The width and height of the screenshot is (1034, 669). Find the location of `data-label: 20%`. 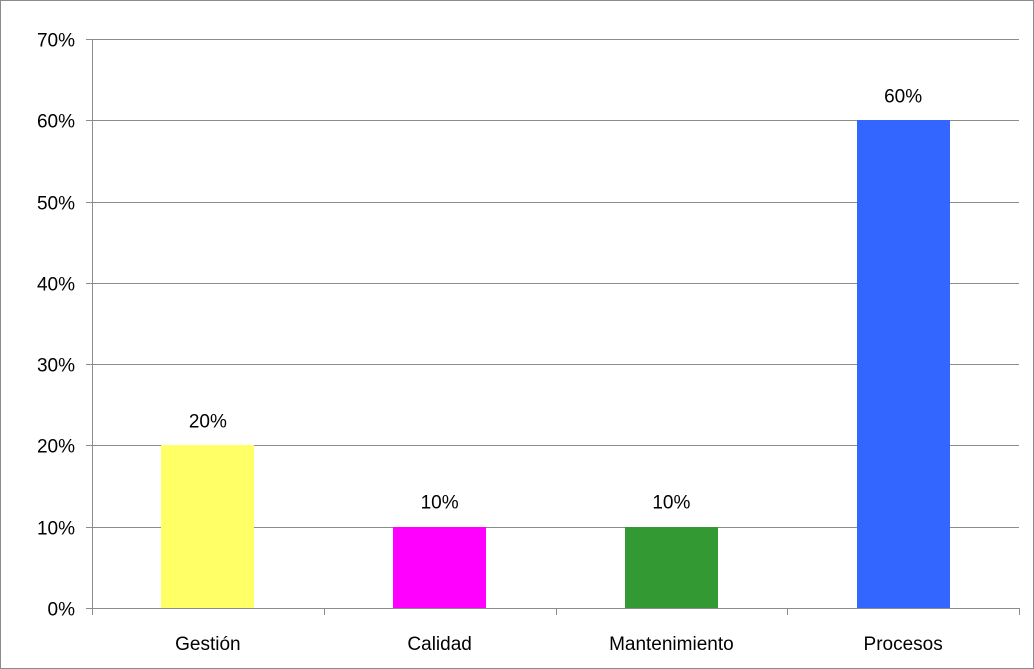

data-label: 20% is located at coordinates (208, 421).